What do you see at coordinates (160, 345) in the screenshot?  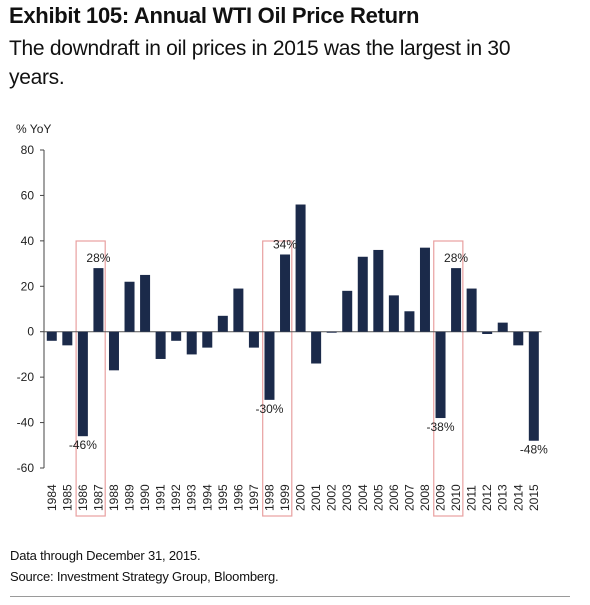 I see `bar-1991` at bounding box center [160, 345].